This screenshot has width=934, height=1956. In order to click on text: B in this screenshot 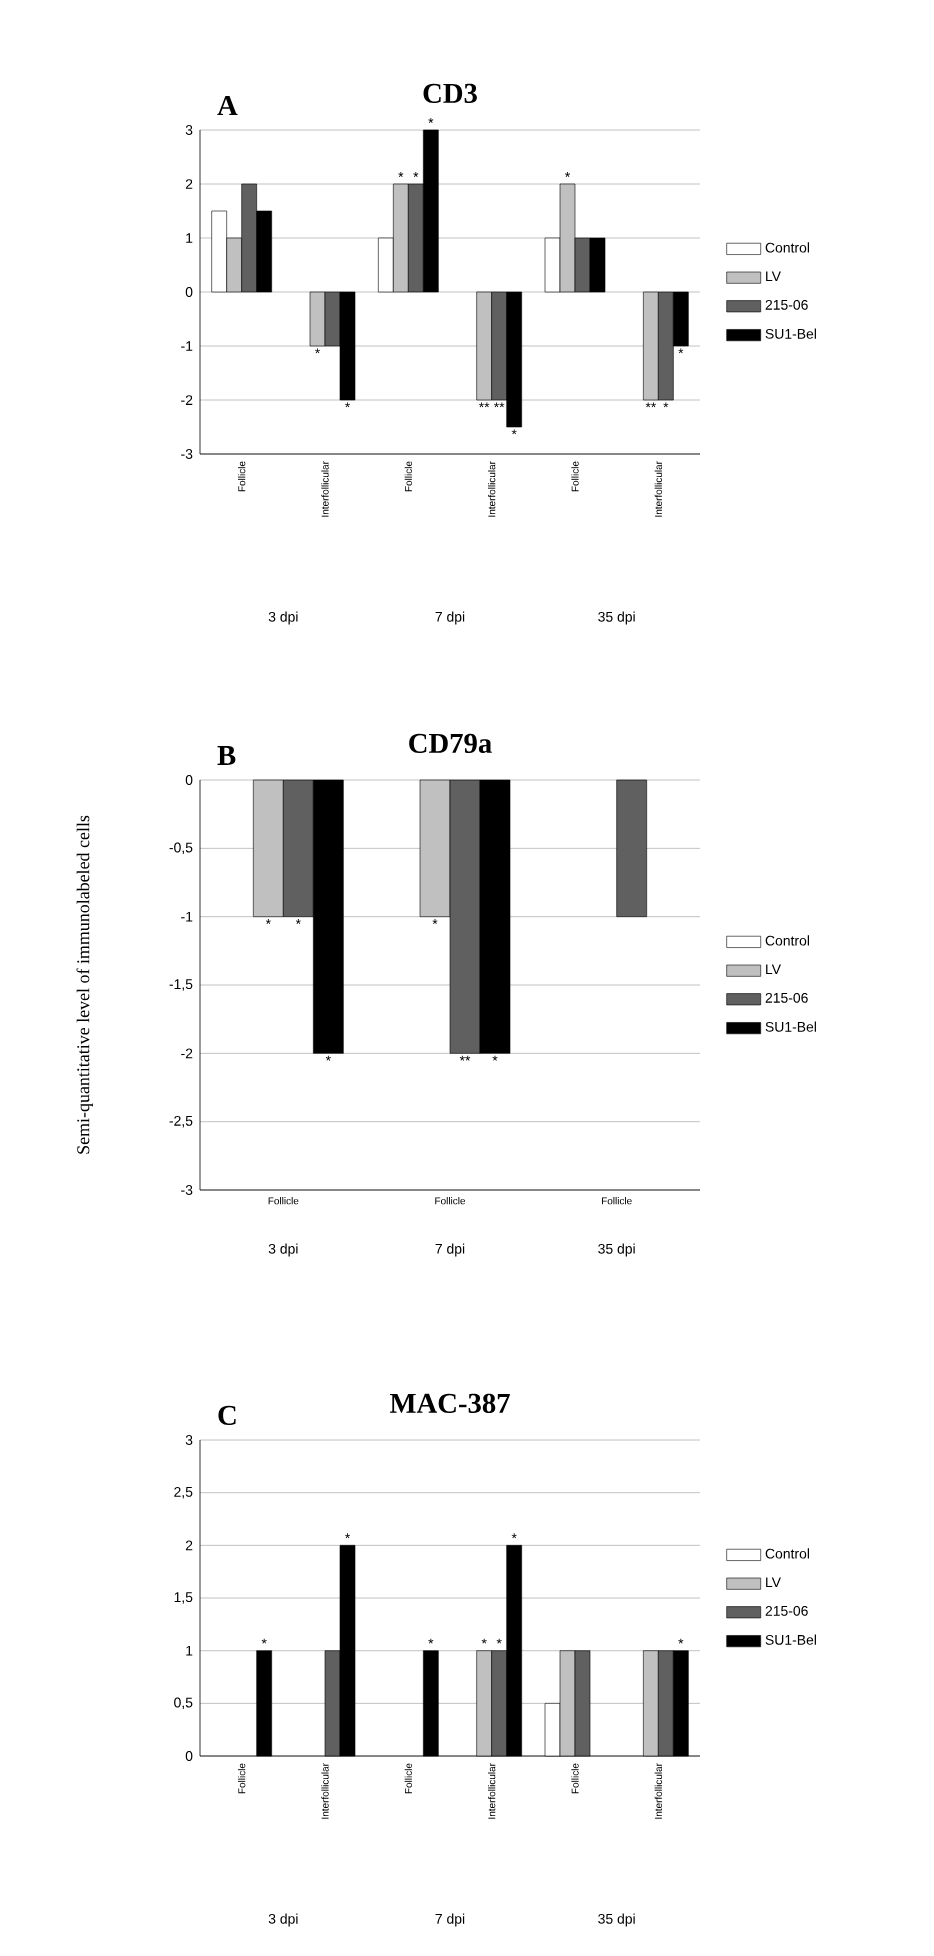, I will do `click(226, 755)`.